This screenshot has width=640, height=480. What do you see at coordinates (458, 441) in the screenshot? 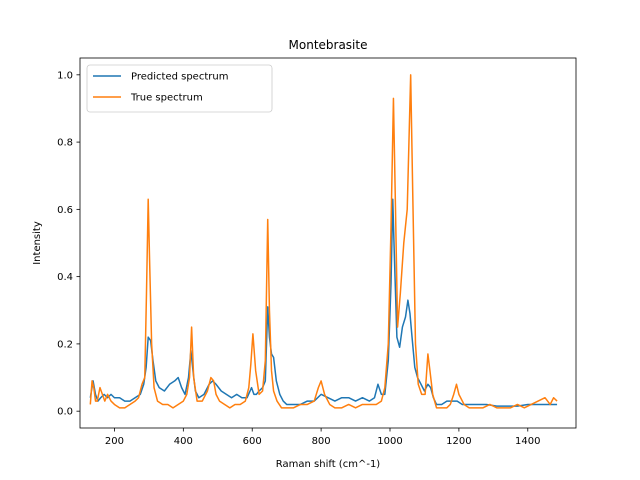
I see `x-tick-label: 1200` at bounding box center [458, 441].